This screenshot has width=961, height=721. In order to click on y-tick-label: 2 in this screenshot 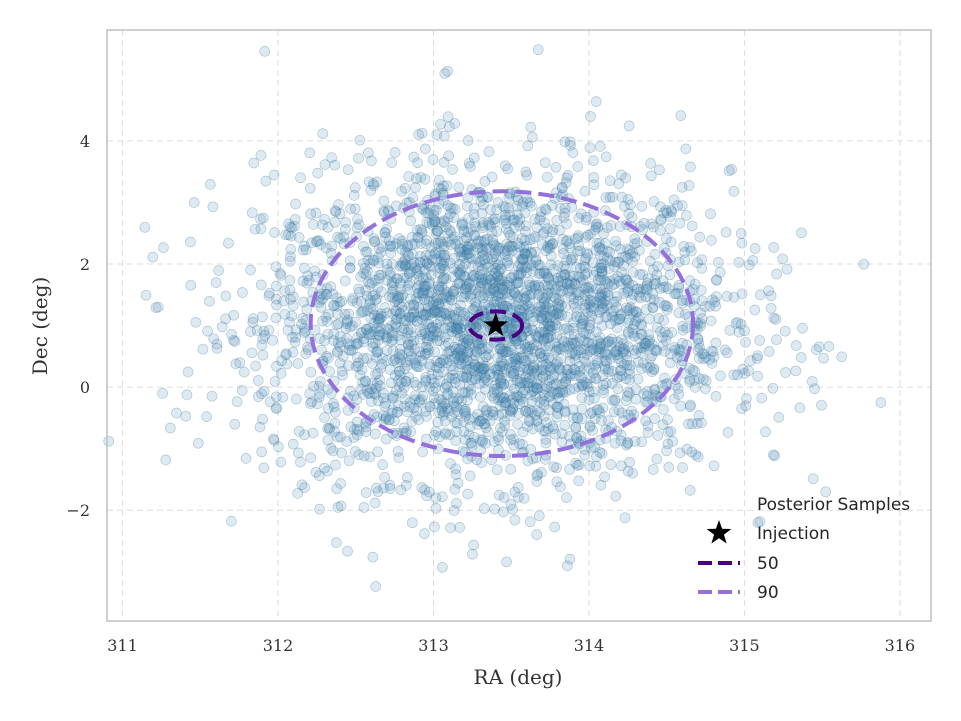, I will do `click(85, 264)`.